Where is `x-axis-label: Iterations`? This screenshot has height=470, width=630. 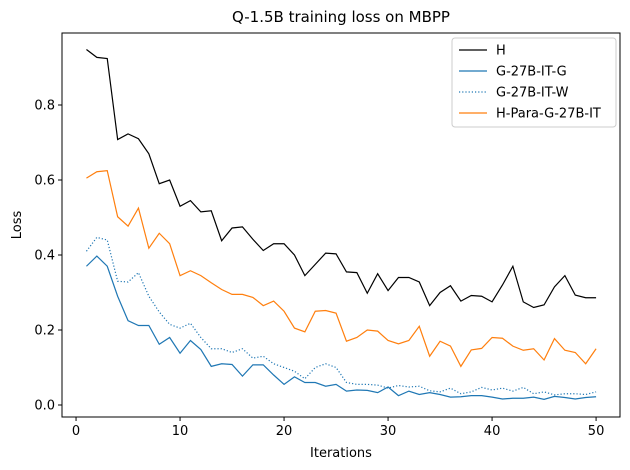
x-axis-label: Iterations is located at coordinates (341, 453).